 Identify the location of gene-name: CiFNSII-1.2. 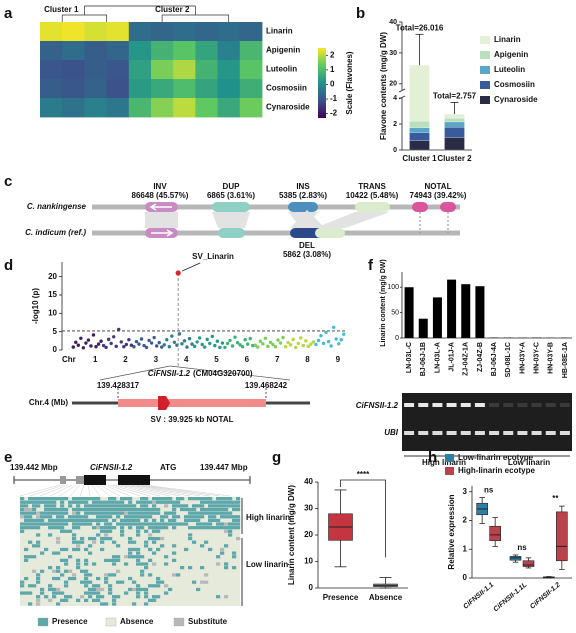
(111, 467).